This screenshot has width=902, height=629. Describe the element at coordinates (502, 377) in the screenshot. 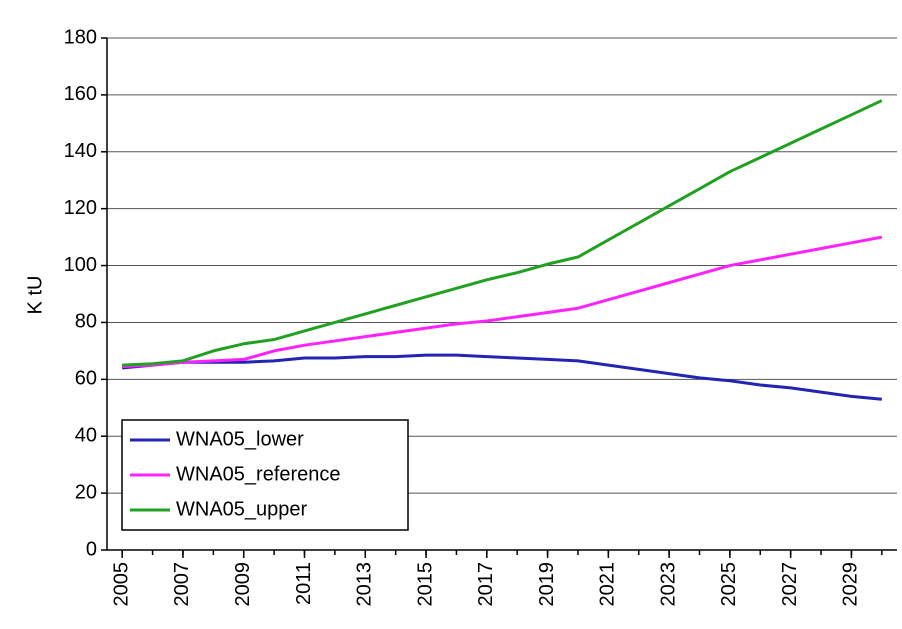

I see `series-line` at that location.